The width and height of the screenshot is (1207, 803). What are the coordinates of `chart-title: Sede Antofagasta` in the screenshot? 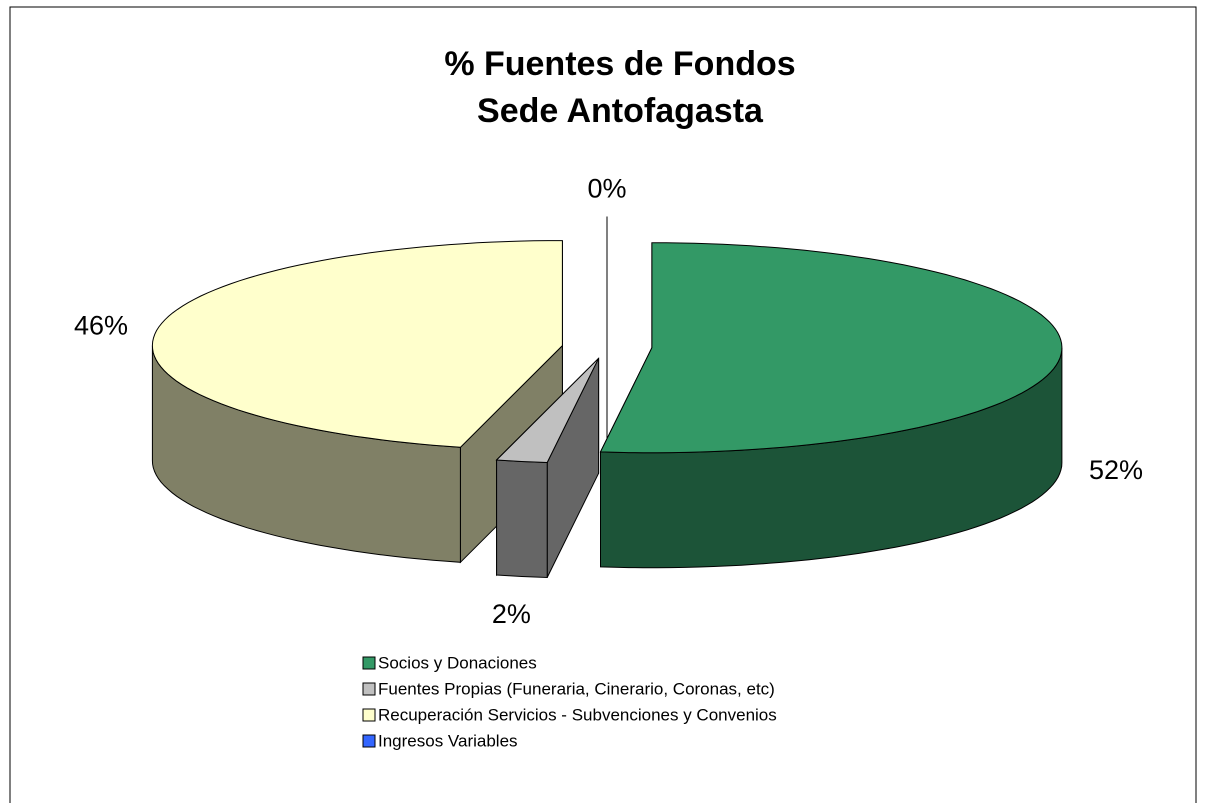 It's located at (620, 111).